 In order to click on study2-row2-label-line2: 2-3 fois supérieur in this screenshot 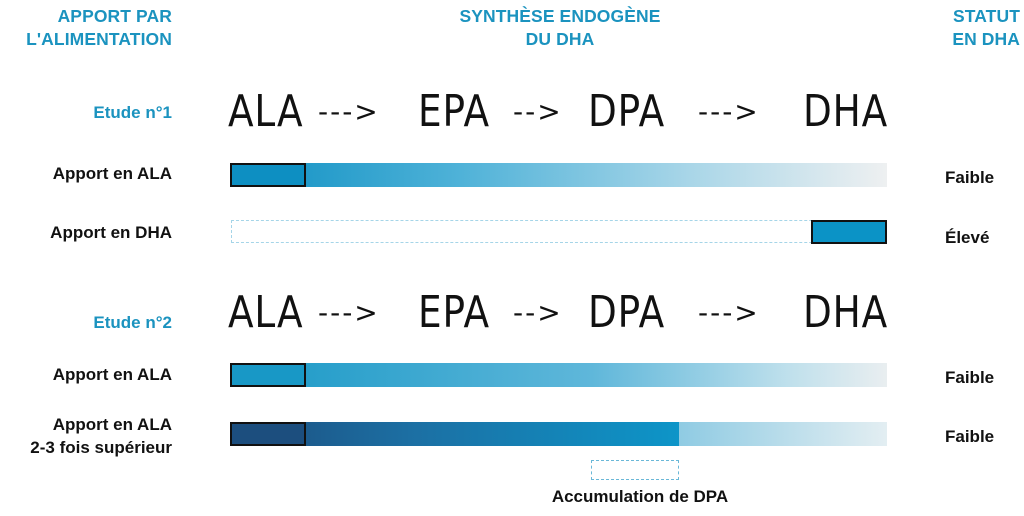, I will do `click(101, 447)`.